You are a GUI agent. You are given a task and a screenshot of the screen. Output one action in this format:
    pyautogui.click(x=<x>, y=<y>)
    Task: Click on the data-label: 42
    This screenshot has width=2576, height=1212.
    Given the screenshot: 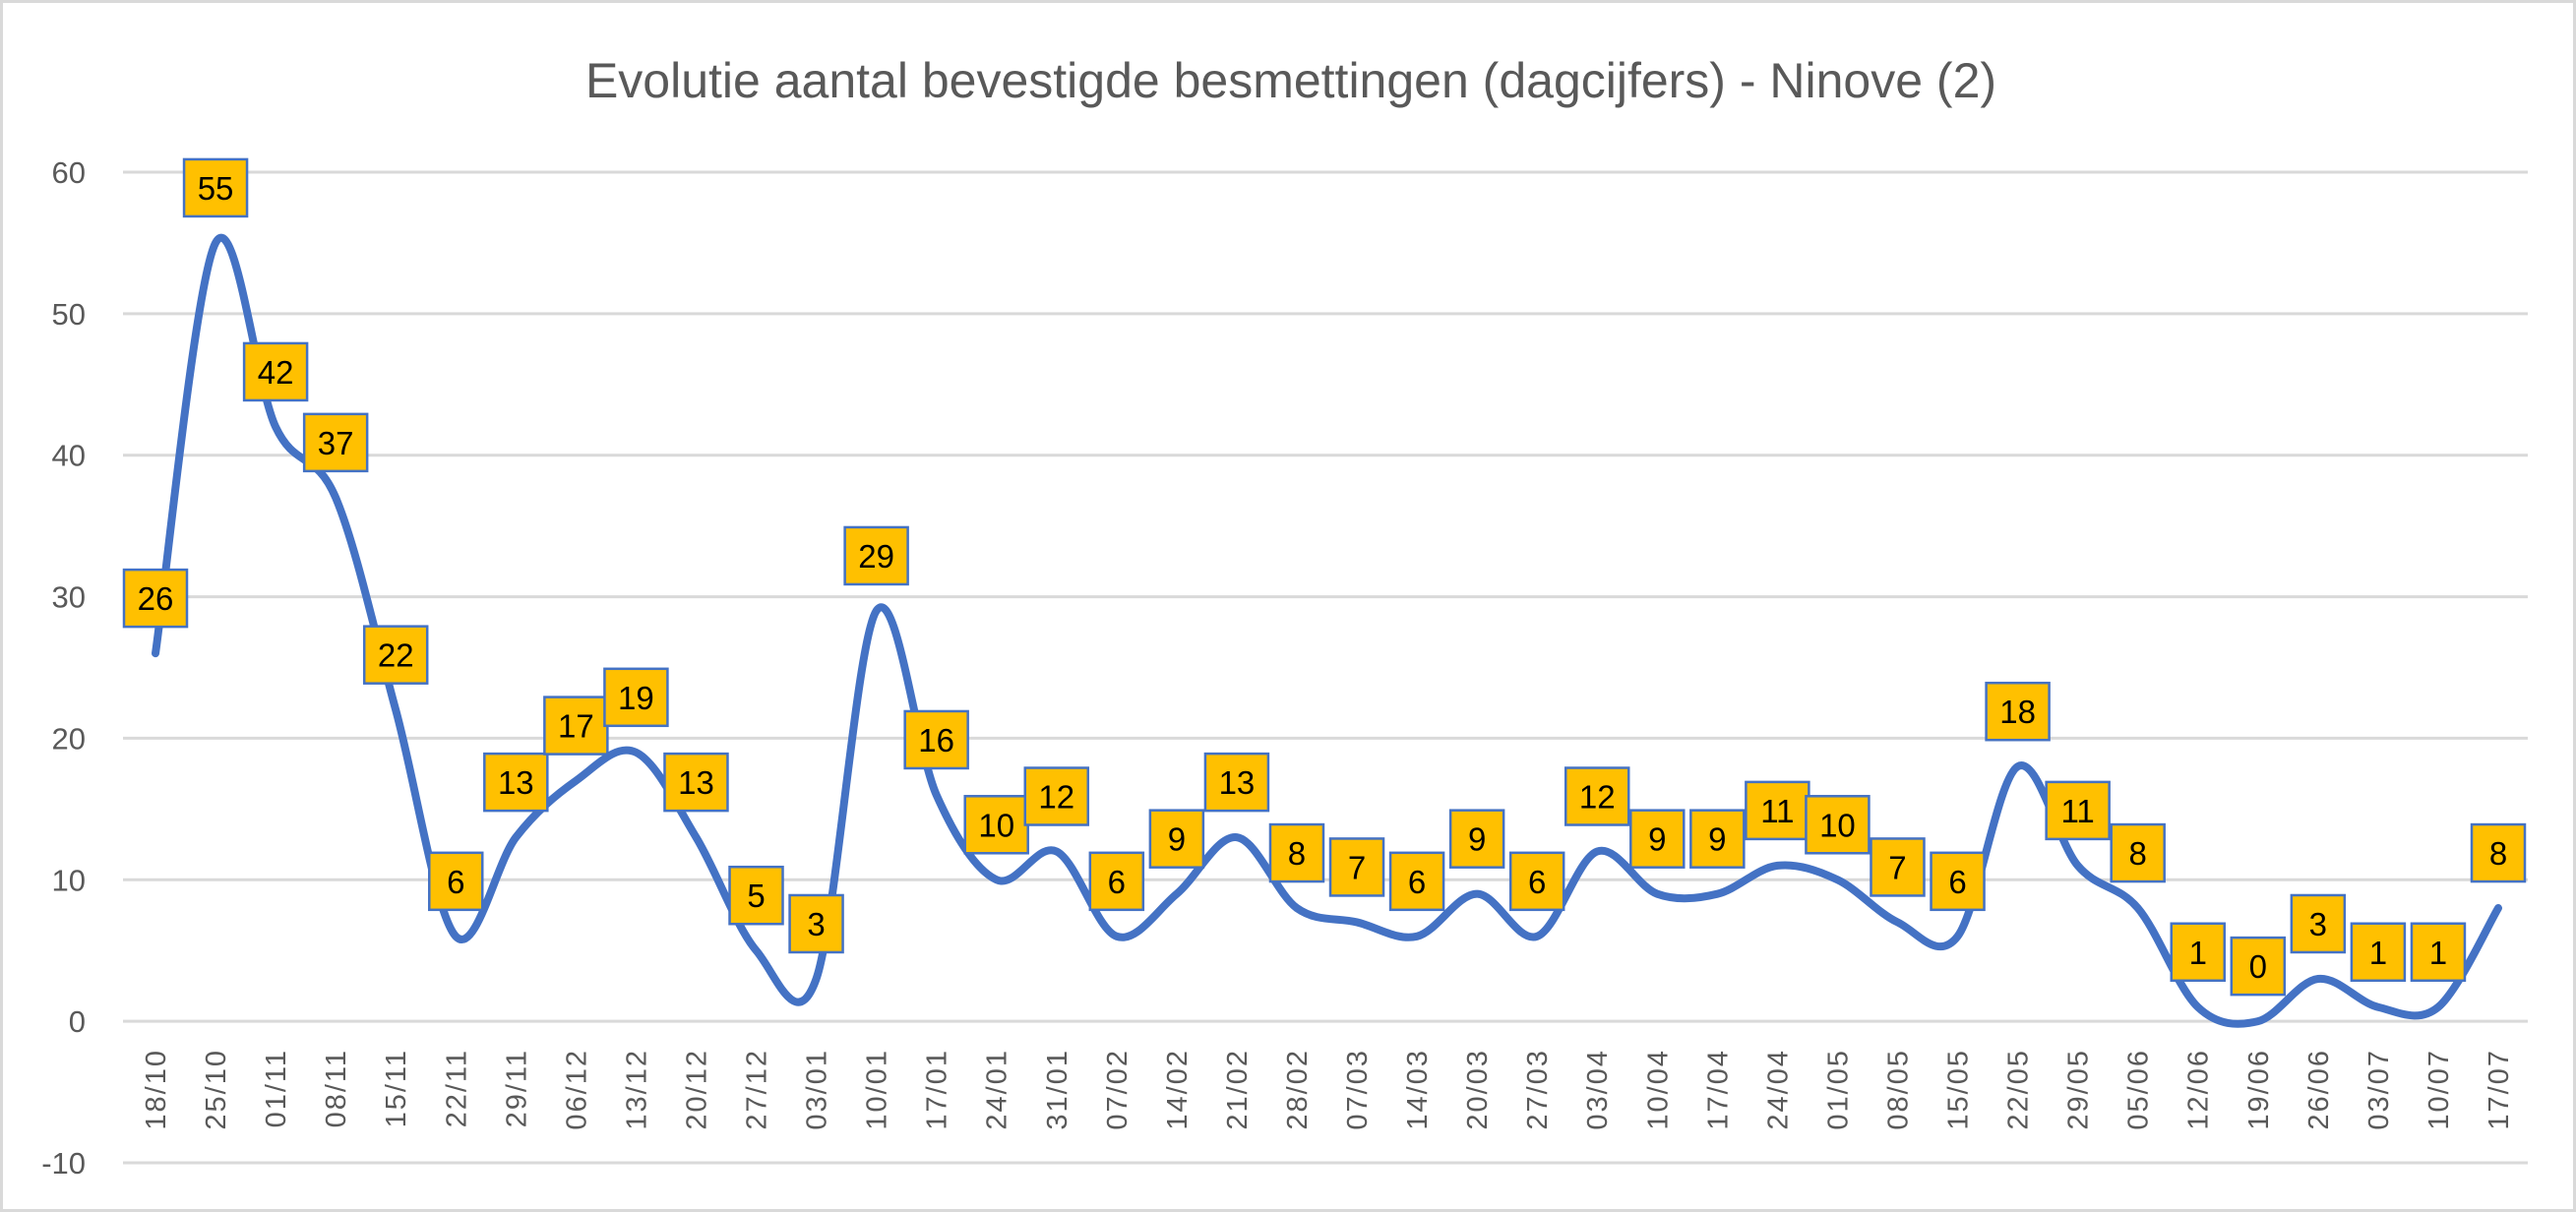 What is the action you would take?
    pyautogui.click(x=276, y=373)
    